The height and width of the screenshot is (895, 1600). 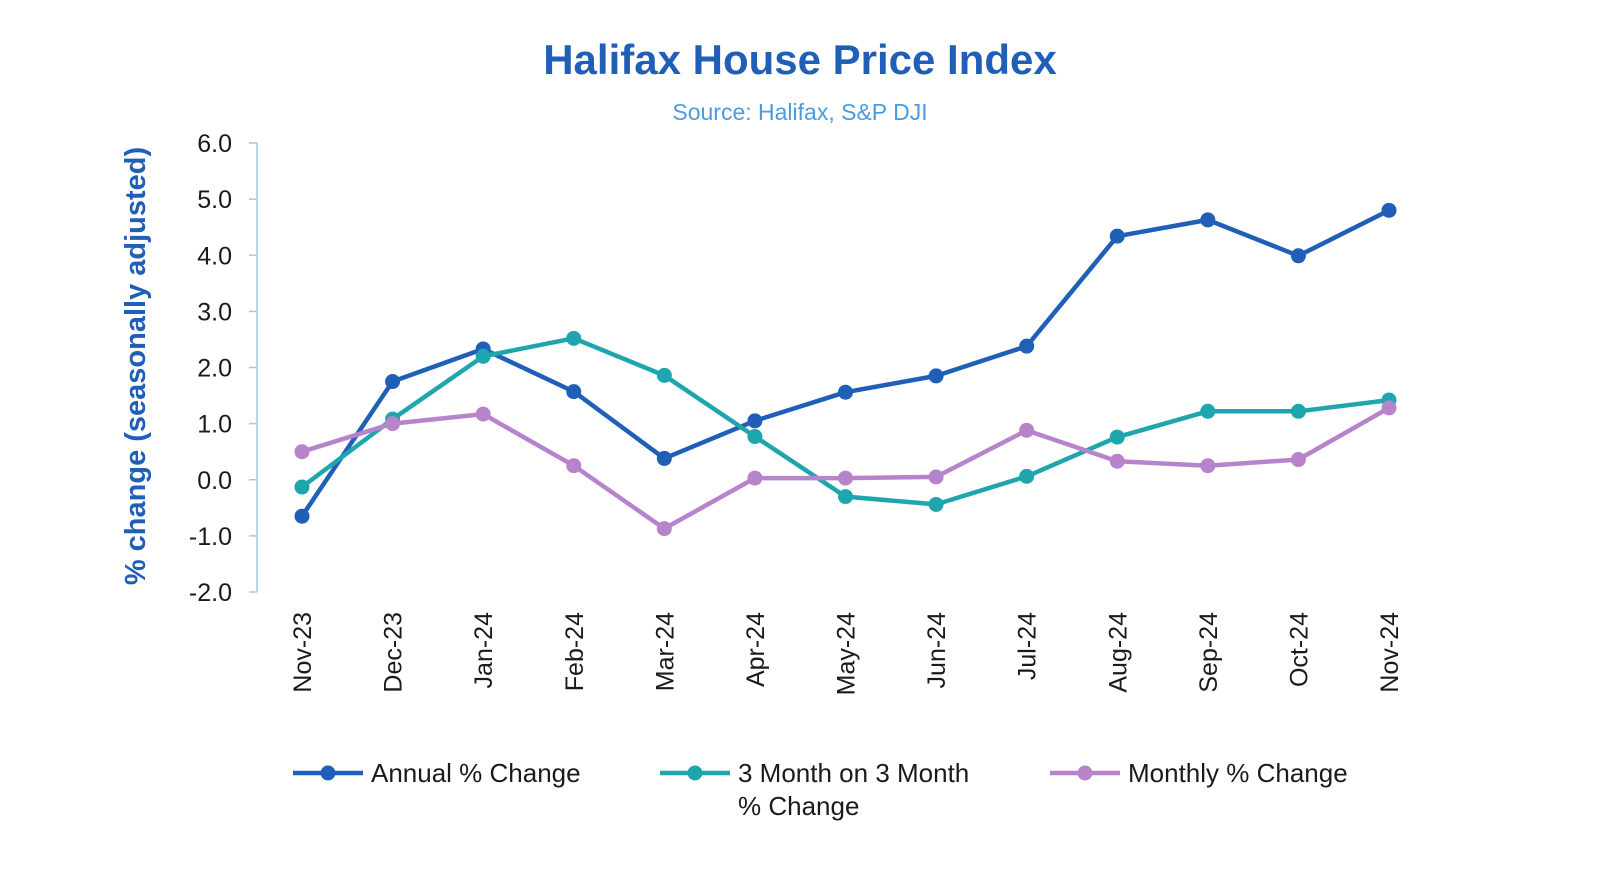 What do you see at coordinates (800, 59) in the screenshot?
I see `chart-title: Halifax House Price Index` at bounding box center [800, 59].